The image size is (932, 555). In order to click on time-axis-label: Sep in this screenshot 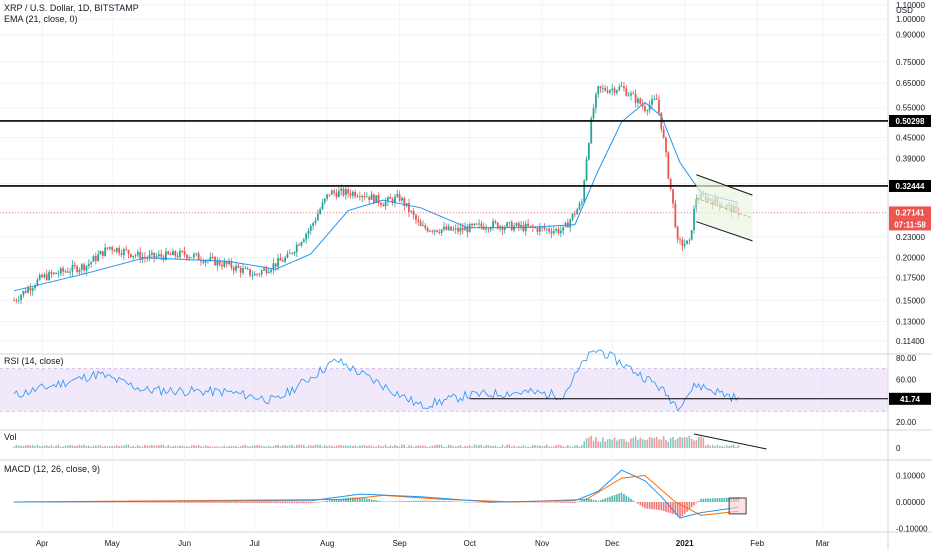, I will do `click(399, 543)`.